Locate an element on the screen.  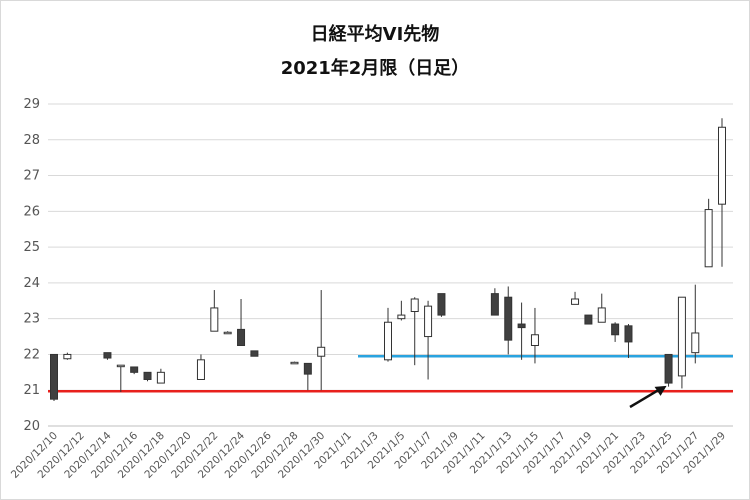
y-tick-label: 24 is located at coordinates (31, 283).